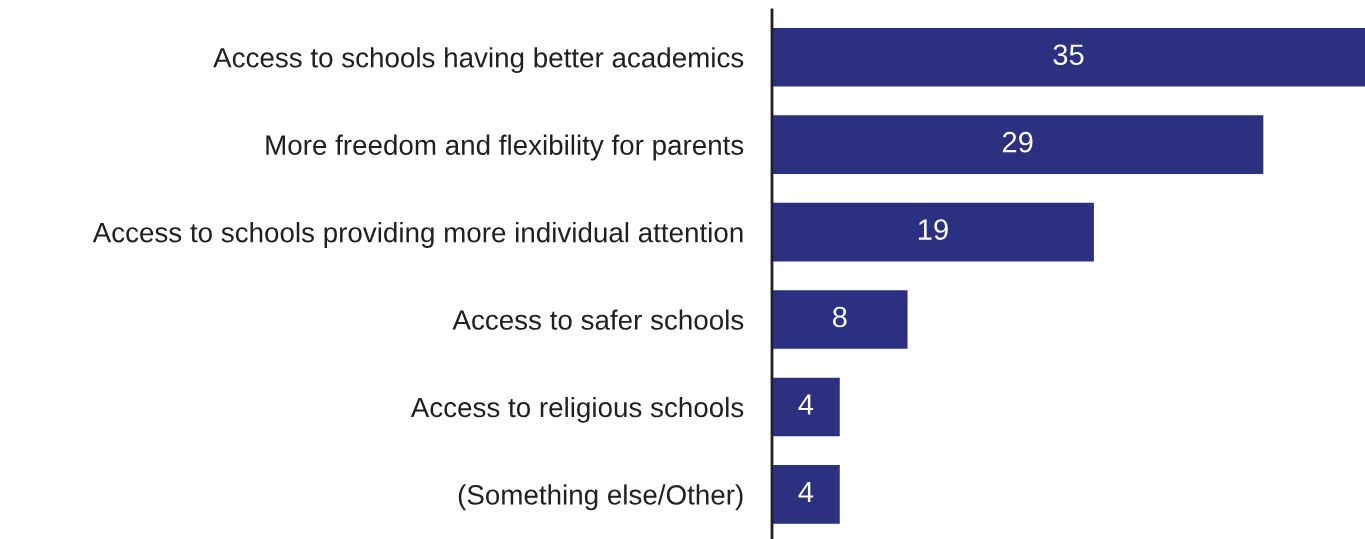  Describe the element at coordinates (478, 60) in the screenshot. I see `y-tick-label: Access to schools having better academics` at that location.